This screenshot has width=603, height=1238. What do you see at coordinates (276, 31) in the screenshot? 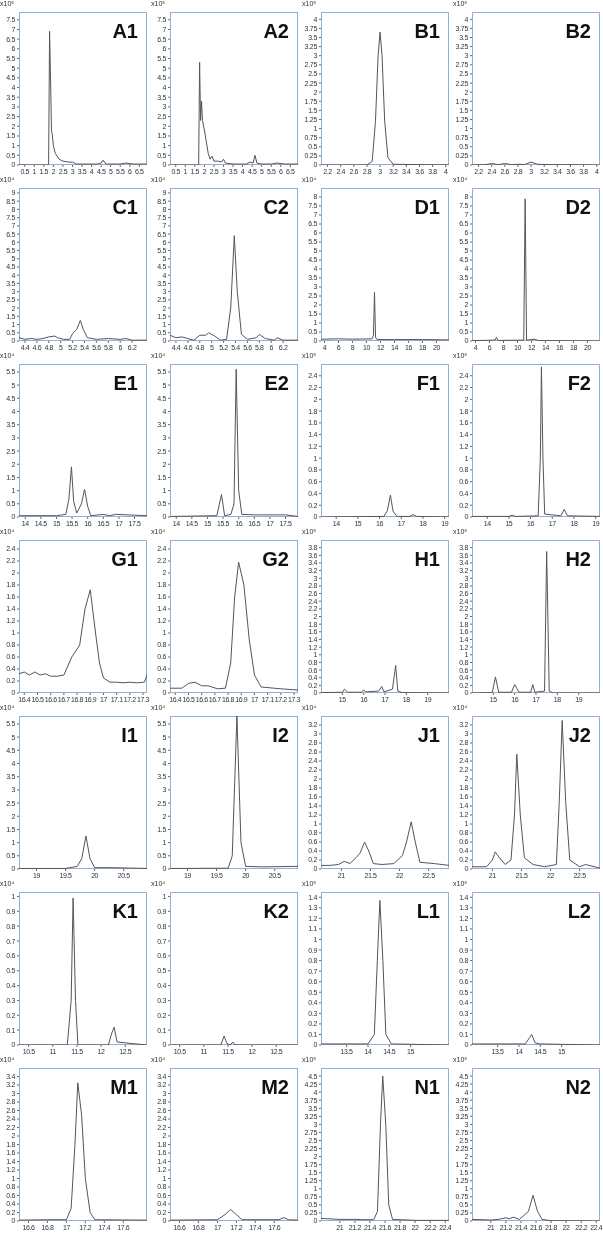
I see `chart-title: A2` at bounding box center [276, 31].